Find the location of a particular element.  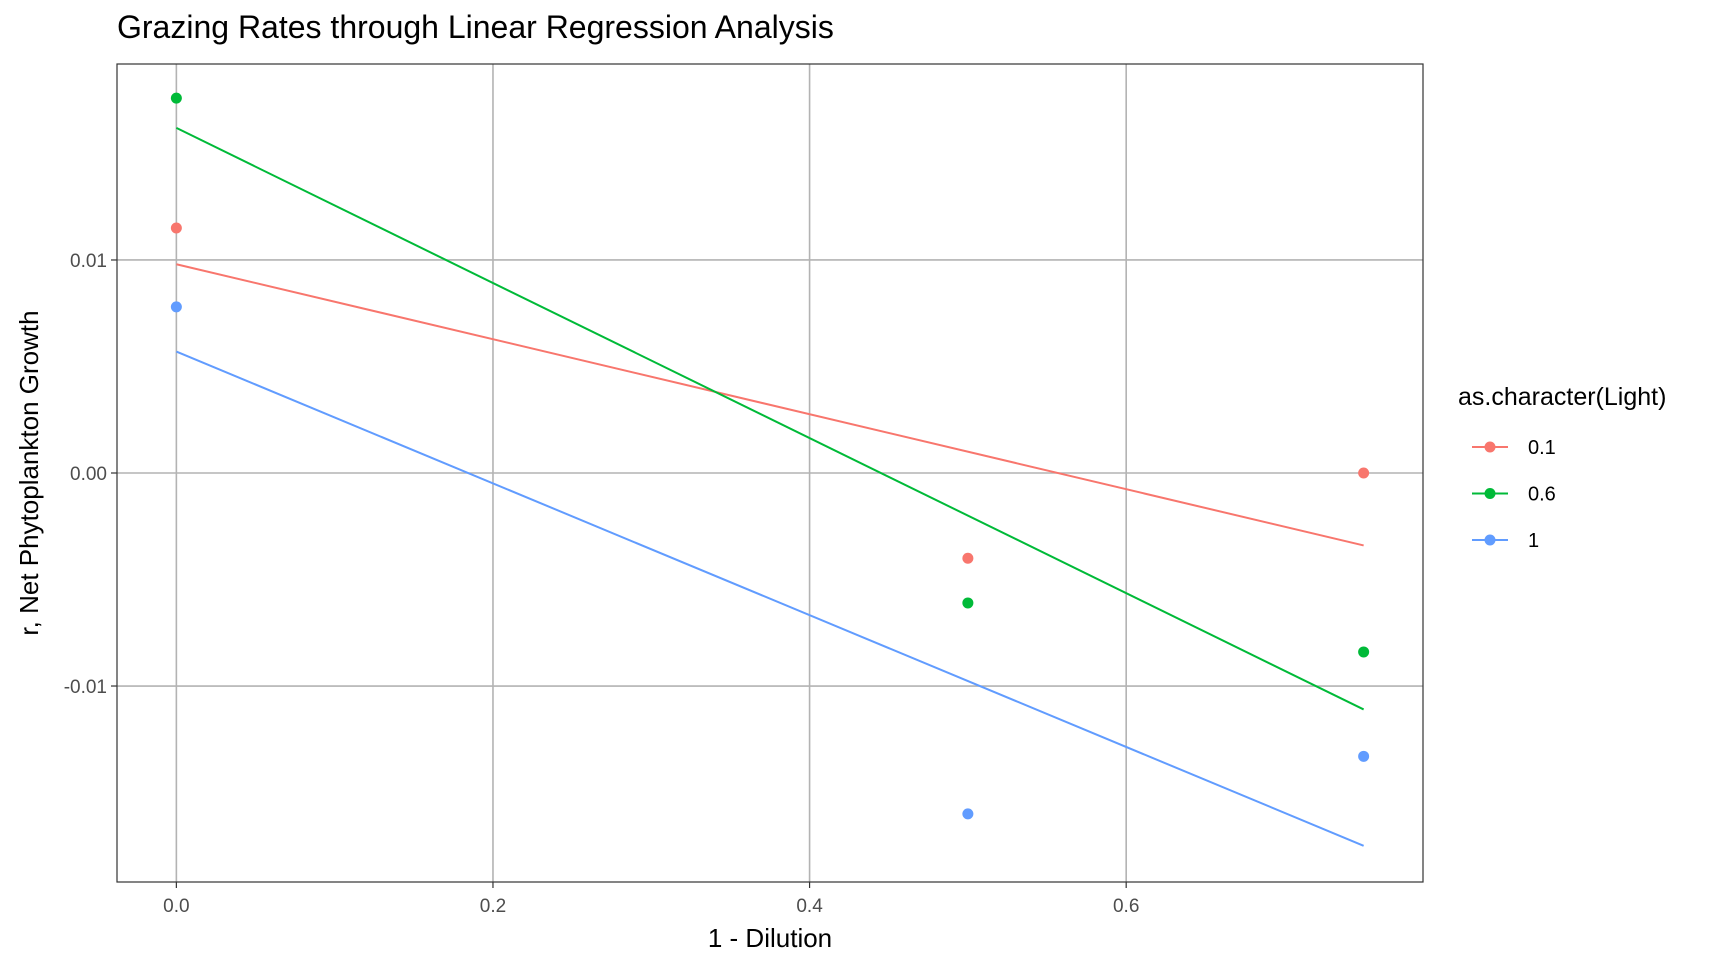

legend-item-0-6: 0.6 is located at coordinates (1514, 495).